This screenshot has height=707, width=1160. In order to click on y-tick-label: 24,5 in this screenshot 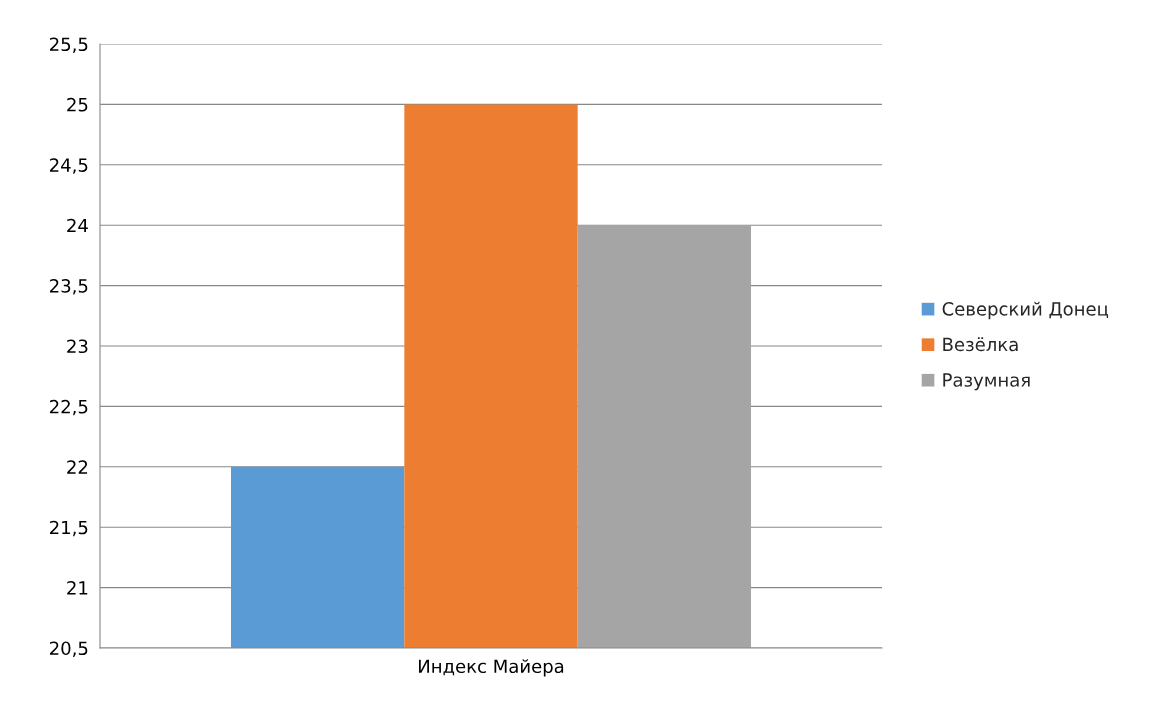, I will do `click(69, 166)`.